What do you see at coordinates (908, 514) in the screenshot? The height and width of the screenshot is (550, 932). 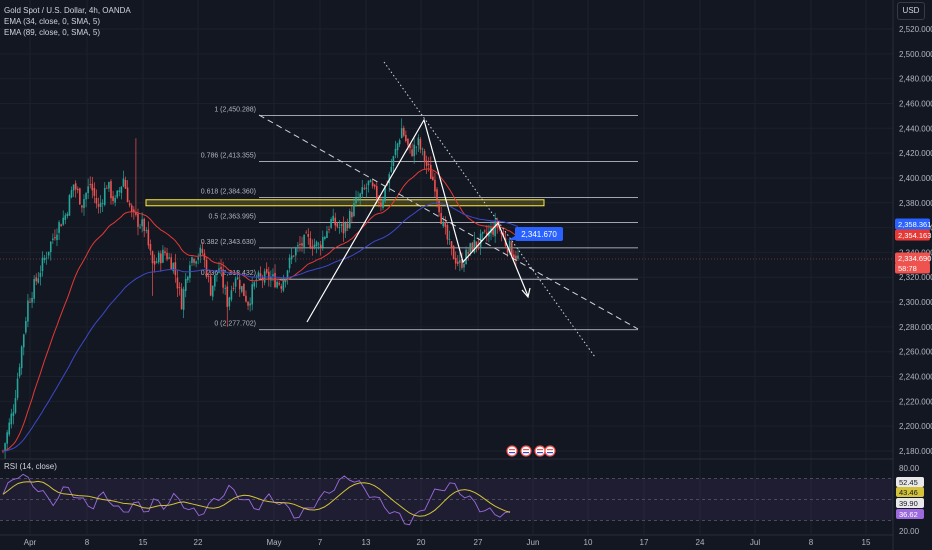 I see `rsi-value-text: 36.62` at bounding box center [908, 514].